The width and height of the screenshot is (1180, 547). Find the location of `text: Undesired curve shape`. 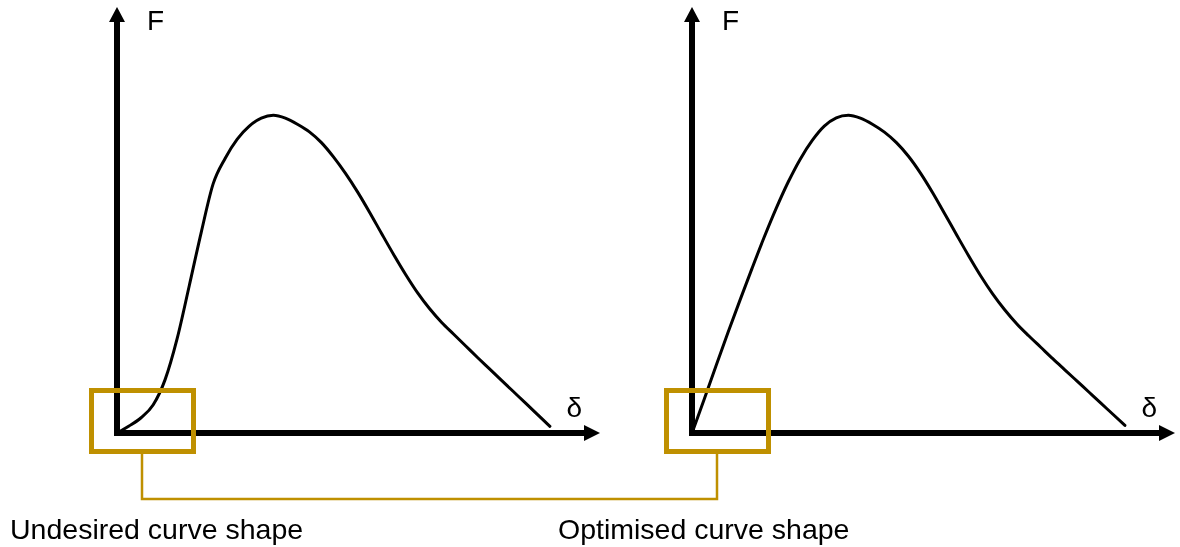

text: Undesired curve shape is located at coordinates (157, 529).